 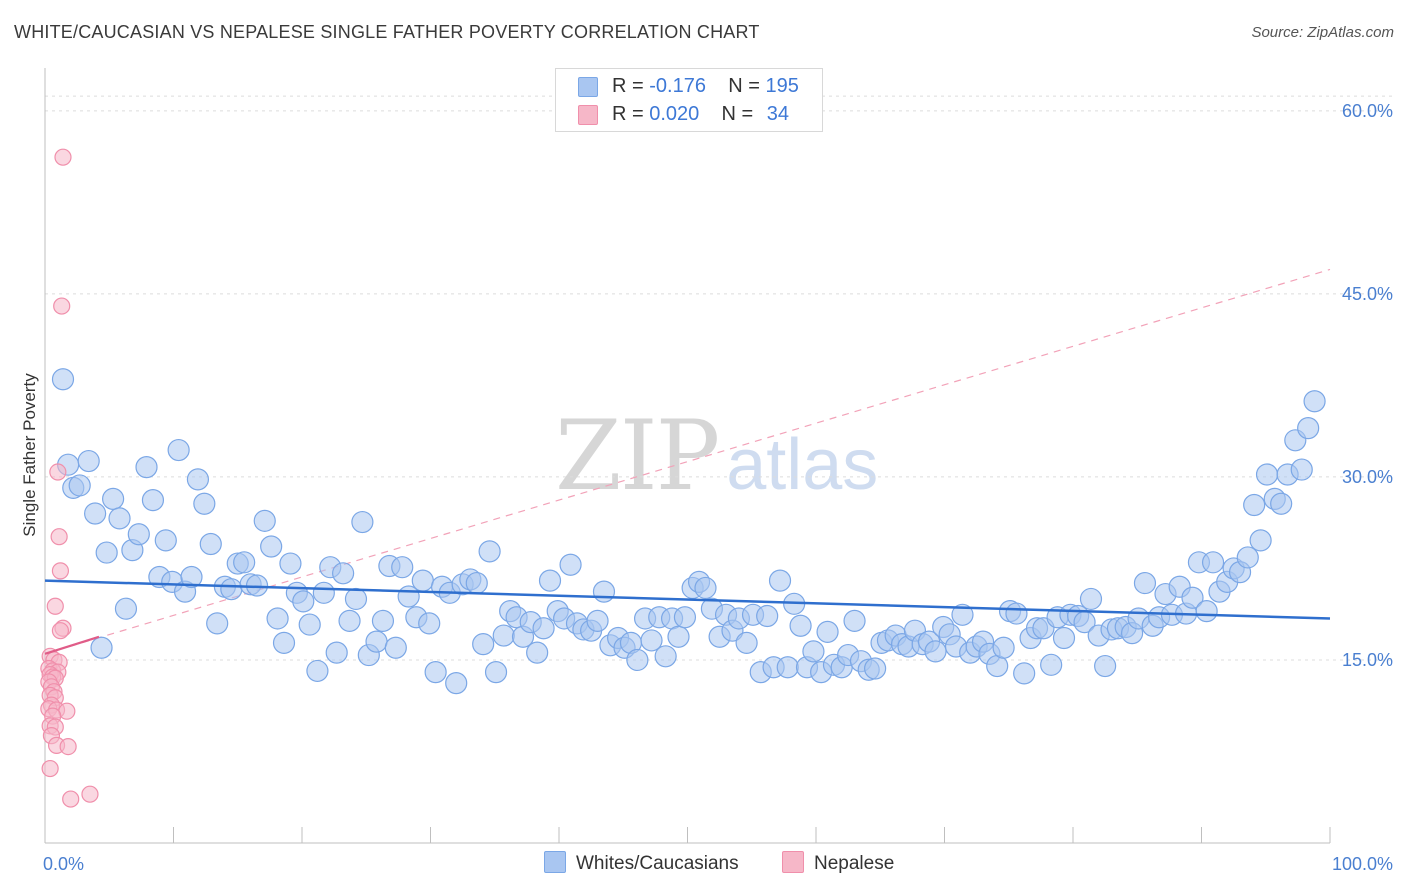 What do you see at coordinates (1362, 864) in the screenshot?
I see `x-tick-label: 100.0%` at bounding box center [1362, 864].